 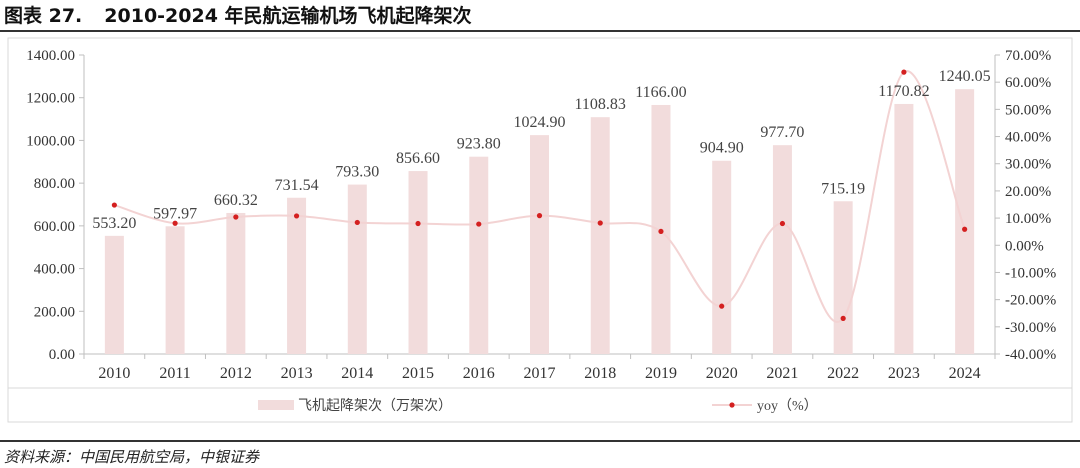 I want to click on x-tick-label: 2013, so click(x=297, y=373).